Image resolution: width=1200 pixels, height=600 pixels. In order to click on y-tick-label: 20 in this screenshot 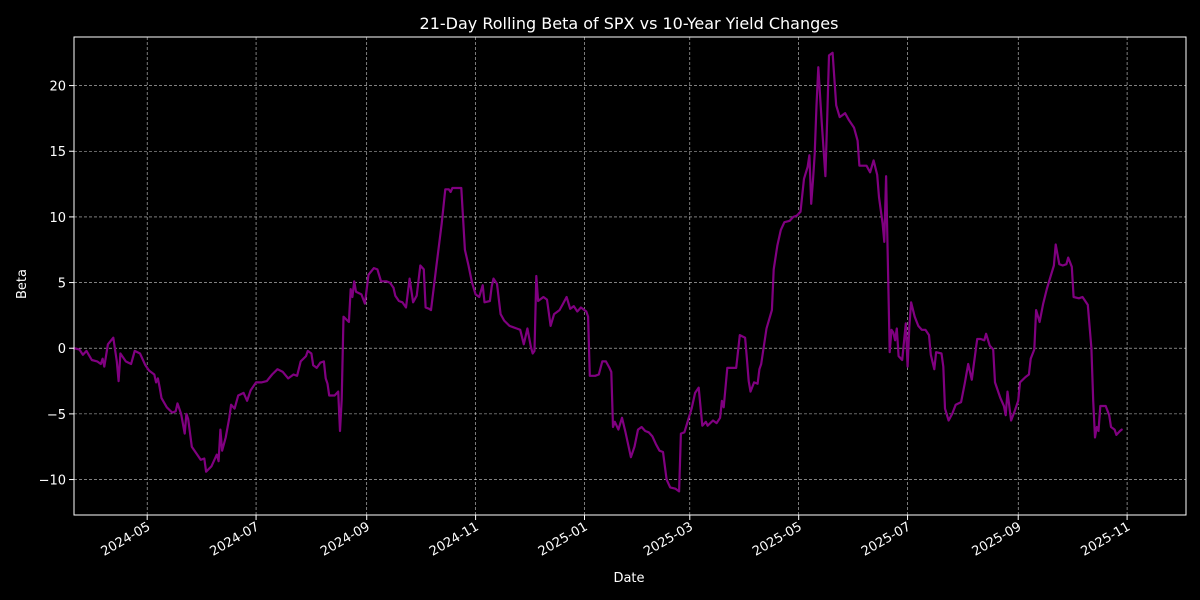, I will do `click(57, 87)`.